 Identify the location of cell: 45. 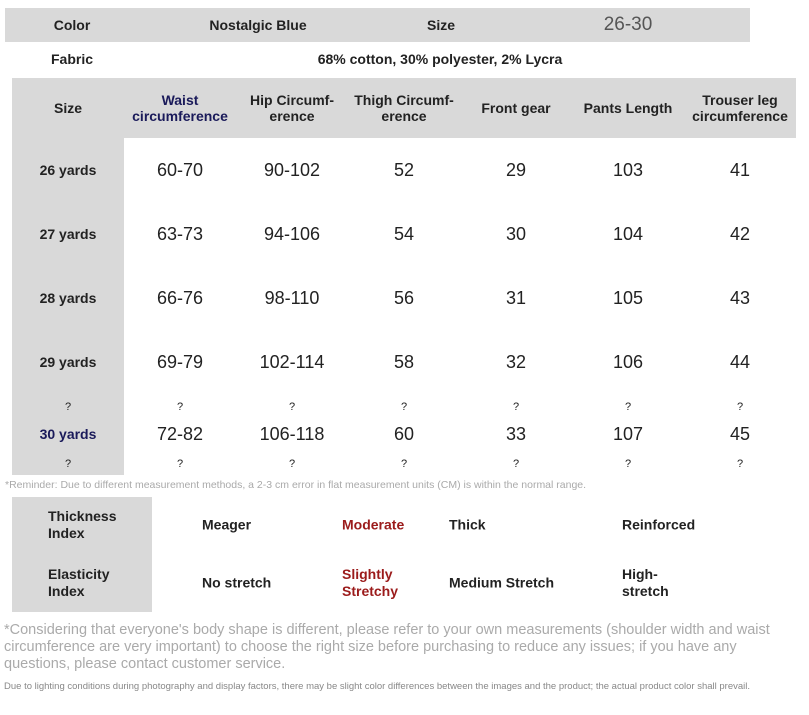
(740, 433).